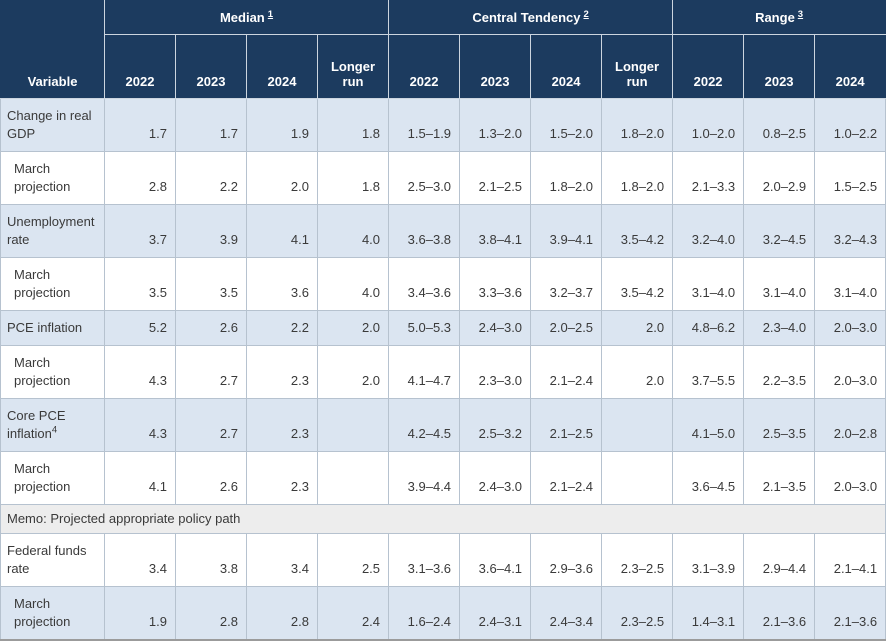  Describe the element at coordinates (36, 424) in the screenshot. I see `row-label-text: Core PCE inflation` at that location.